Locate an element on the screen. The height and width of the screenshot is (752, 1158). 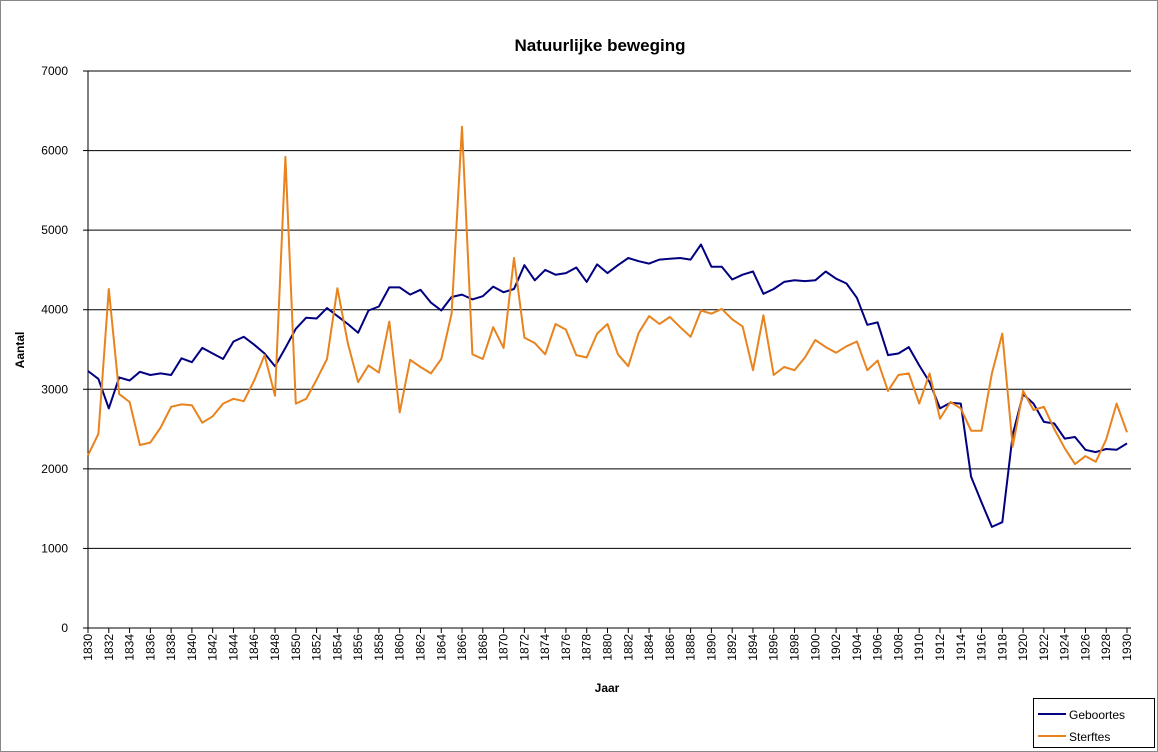
x-tick-label: 1906 is located at coordinates (878, 647).